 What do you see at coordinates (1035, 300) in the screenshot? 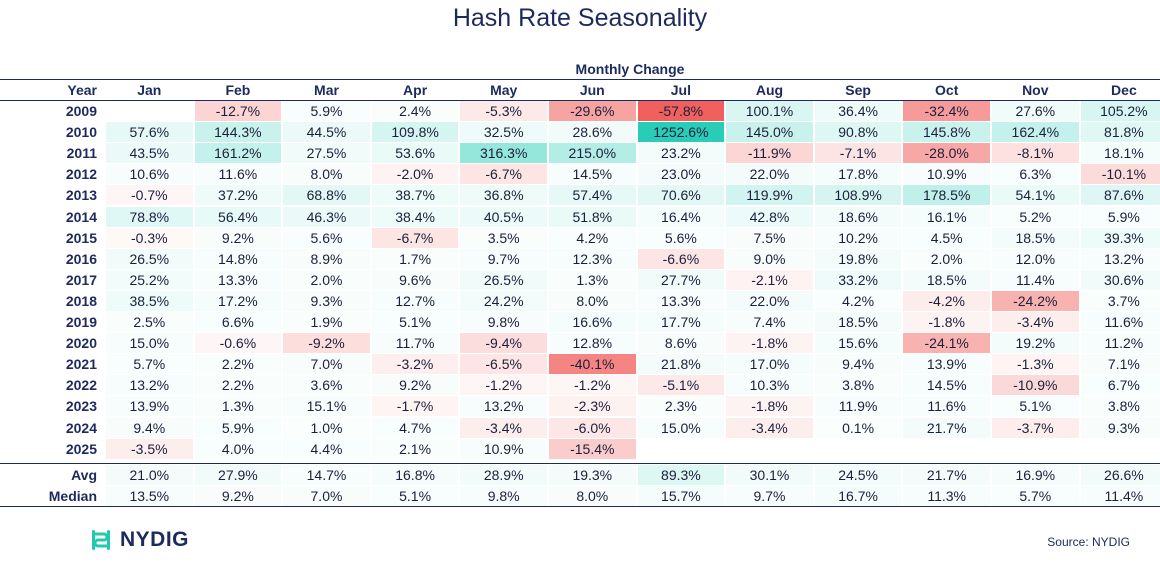
I see `data-cell: -24.2%` at bounding box center [1035, 300].